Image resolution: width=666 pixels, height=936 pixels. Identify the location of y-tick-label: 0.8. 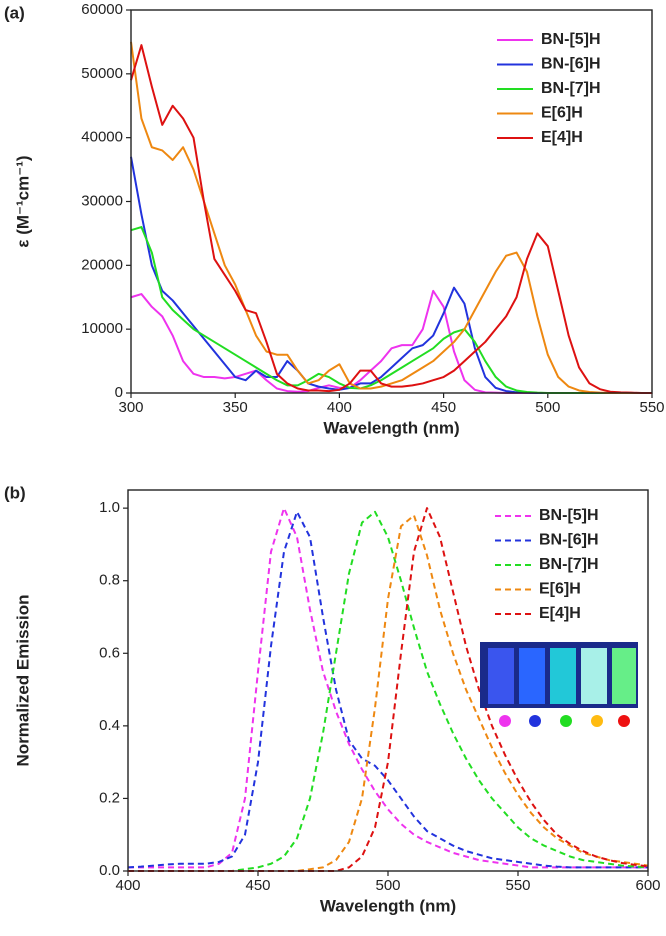
(109, 580).